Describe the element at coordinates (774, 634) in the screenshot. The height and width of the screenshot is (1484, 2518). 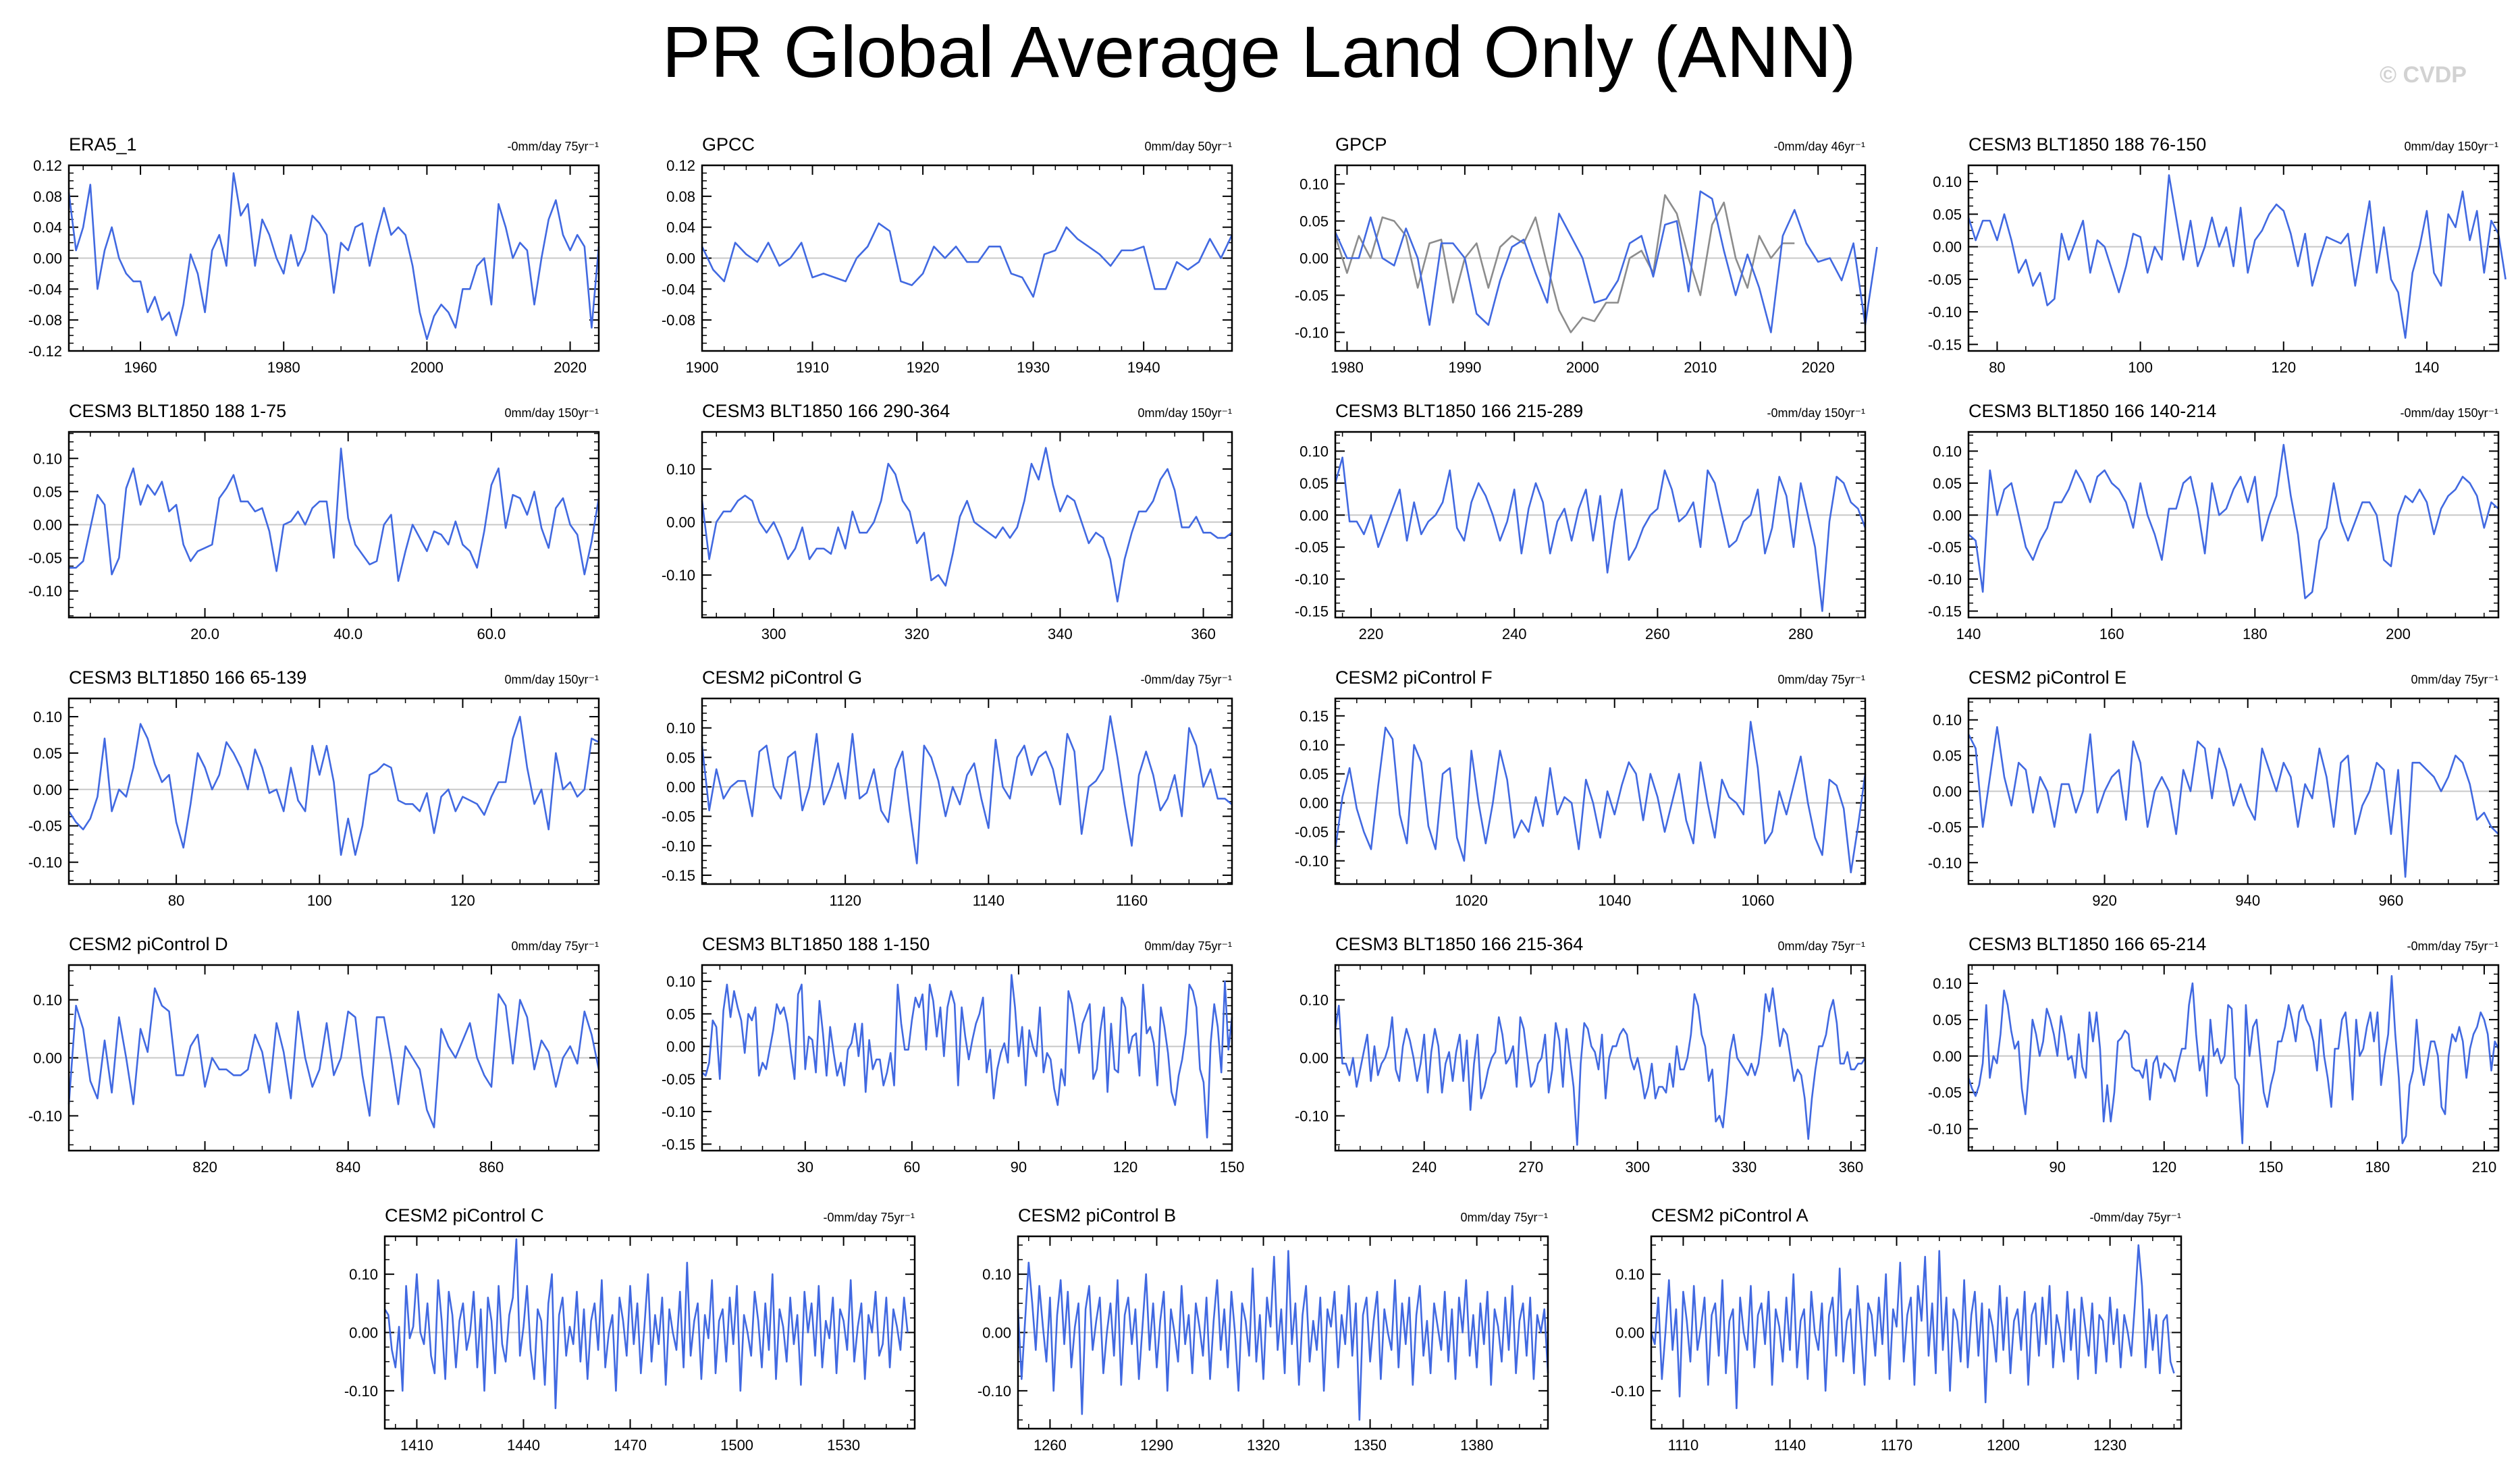
I see `x-tick-label: 300` at that location.